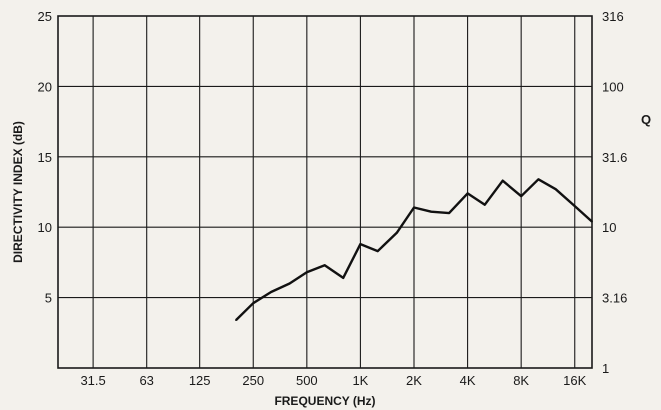  Describe the element at coordinates (614, 192) in the screenshot. I see `y2-tick-labels: 316 100 31.6 10 3.16 1` at that location.